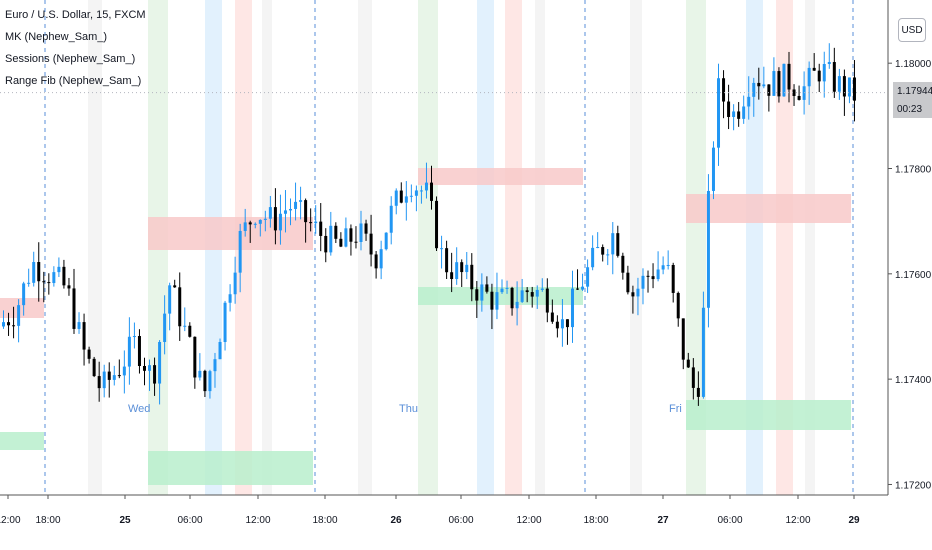  I want to click on bar-countdown-tag: 00:23, so click(912, 109).